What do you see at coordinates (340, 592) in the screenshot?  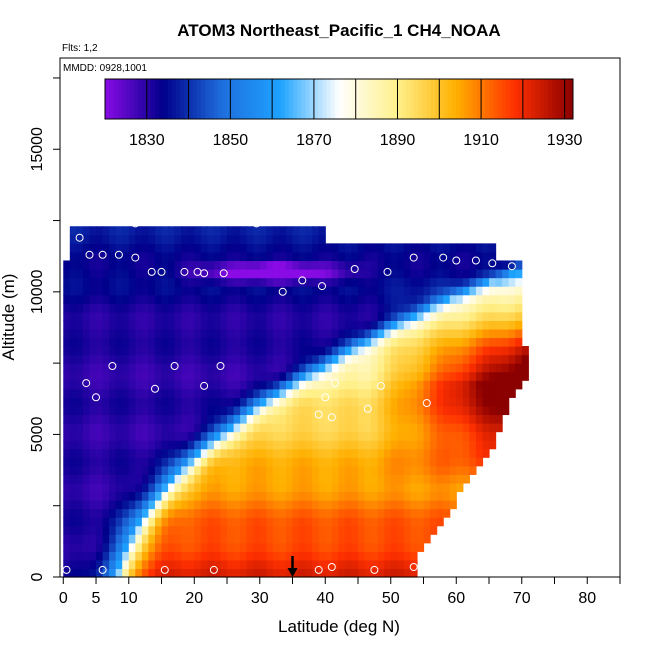 I see `x-axis: 0 5 10 20 30 40 50 60 70 80` at bounding box center [340, 592].